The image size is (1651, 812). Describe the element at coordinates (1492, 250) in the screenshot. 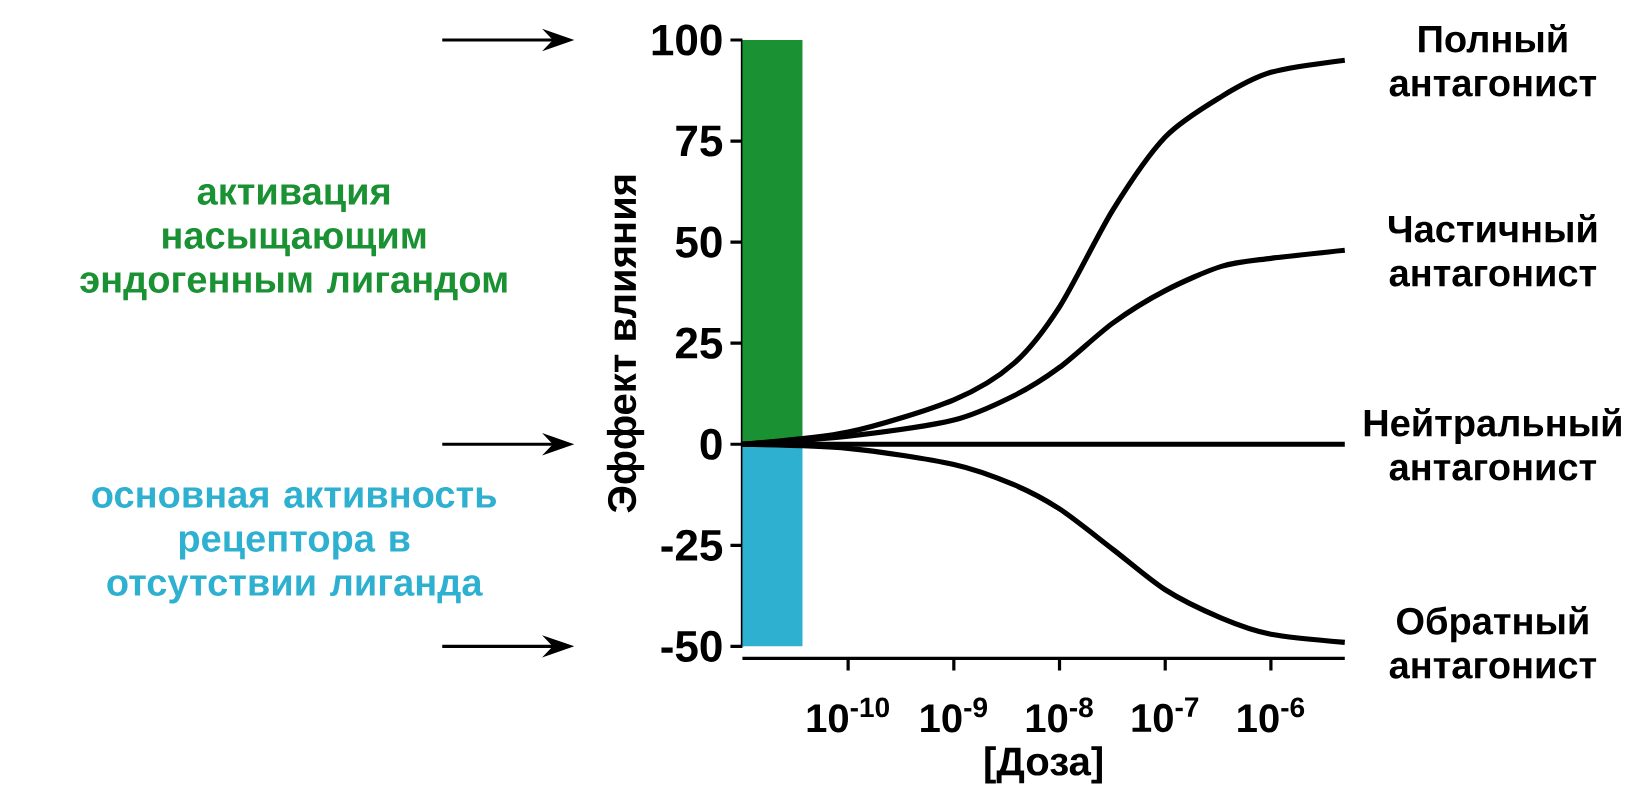

I see `series-label: Частичный антагонист` at that location.